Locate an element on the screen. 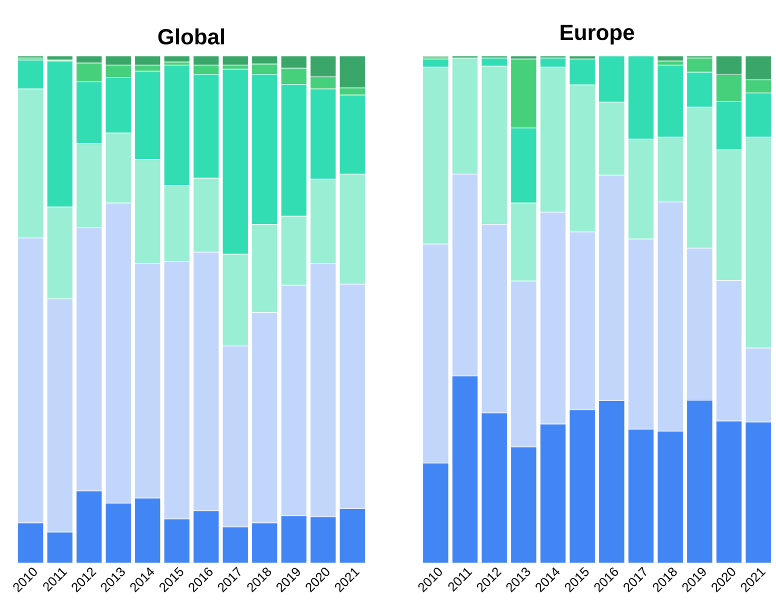  chart-title: Global is located at coordinates (191, 36).